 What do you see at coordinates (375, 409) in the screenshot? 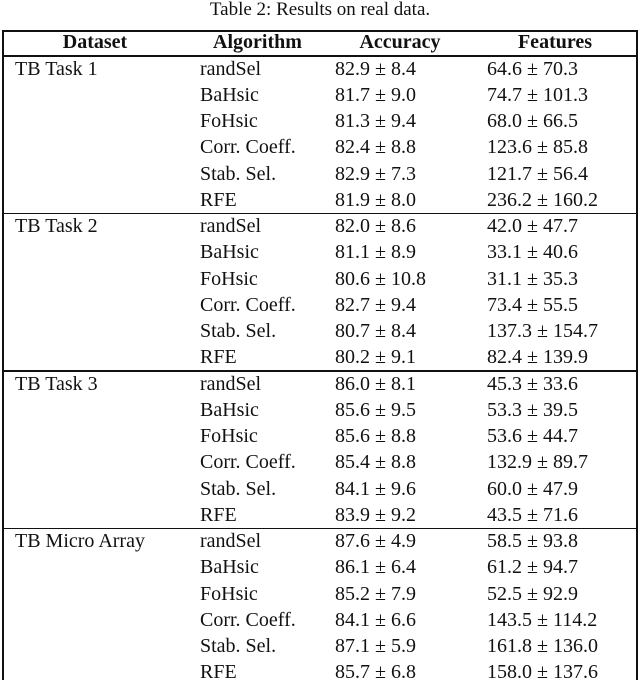
I see `accuracy-cell: 85.6 ± 9.5` at bounding box center [375, 409].